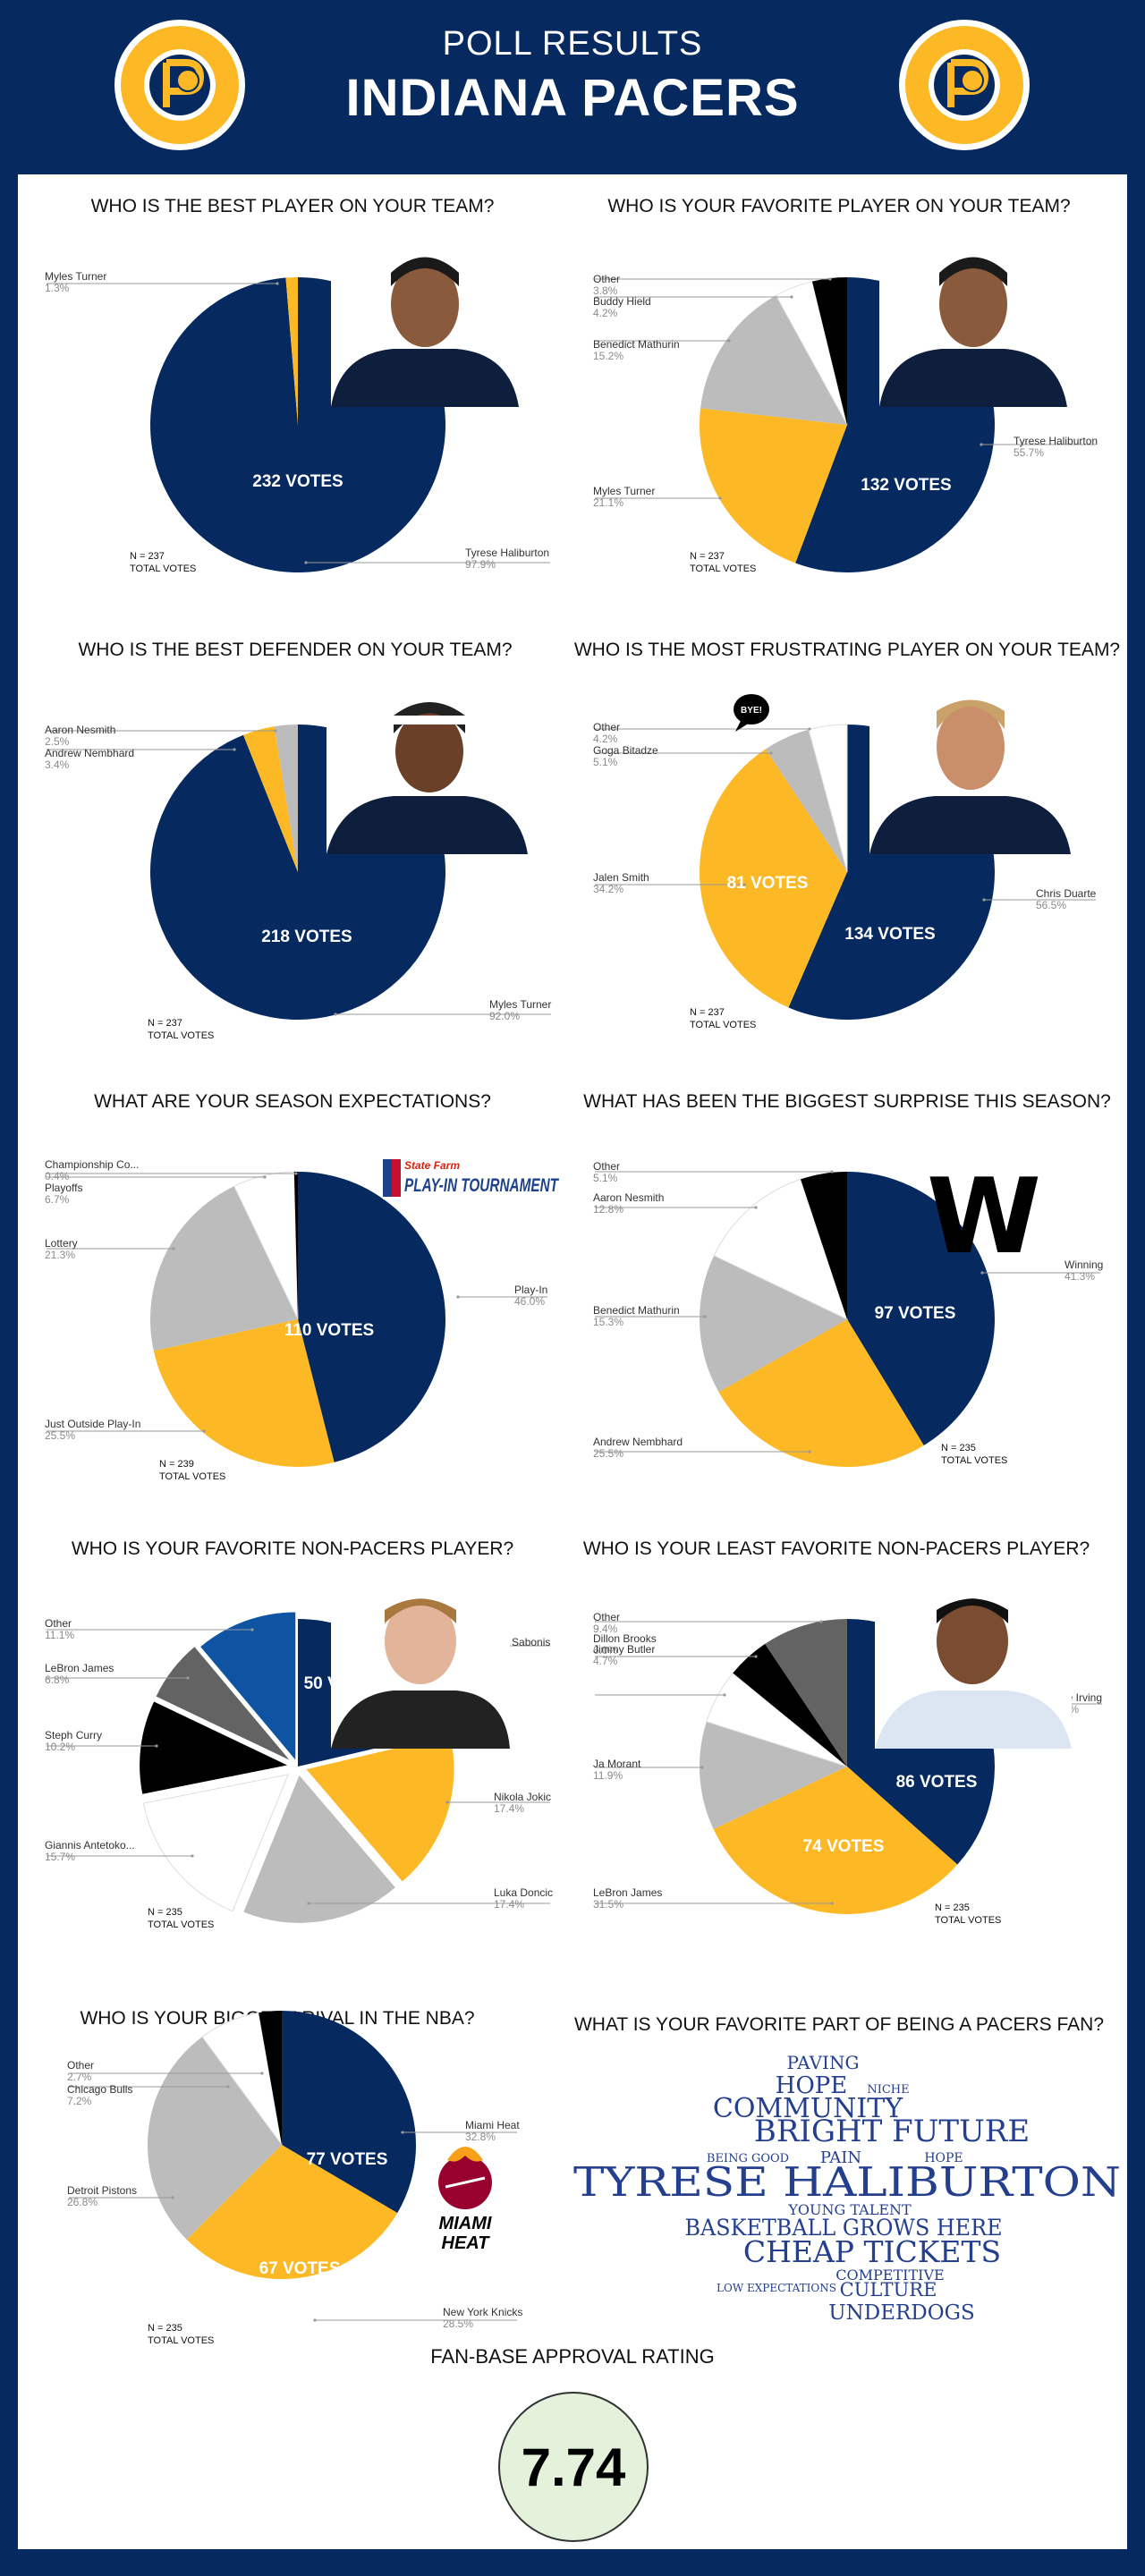 The width and height of the screenshot is (1145, 2576). Describe the element at coordinates (179, 85) in the screenshot. I see `pacers-logo-left` at that location.